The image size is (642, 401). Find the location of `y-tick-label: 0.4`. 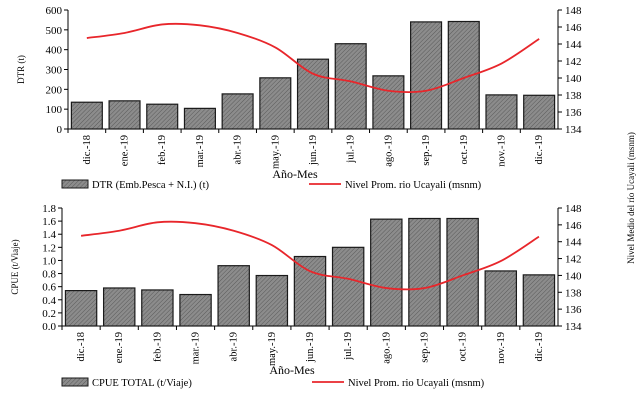

y-tick-label: 0.4 is located at coordinates (49, 301).